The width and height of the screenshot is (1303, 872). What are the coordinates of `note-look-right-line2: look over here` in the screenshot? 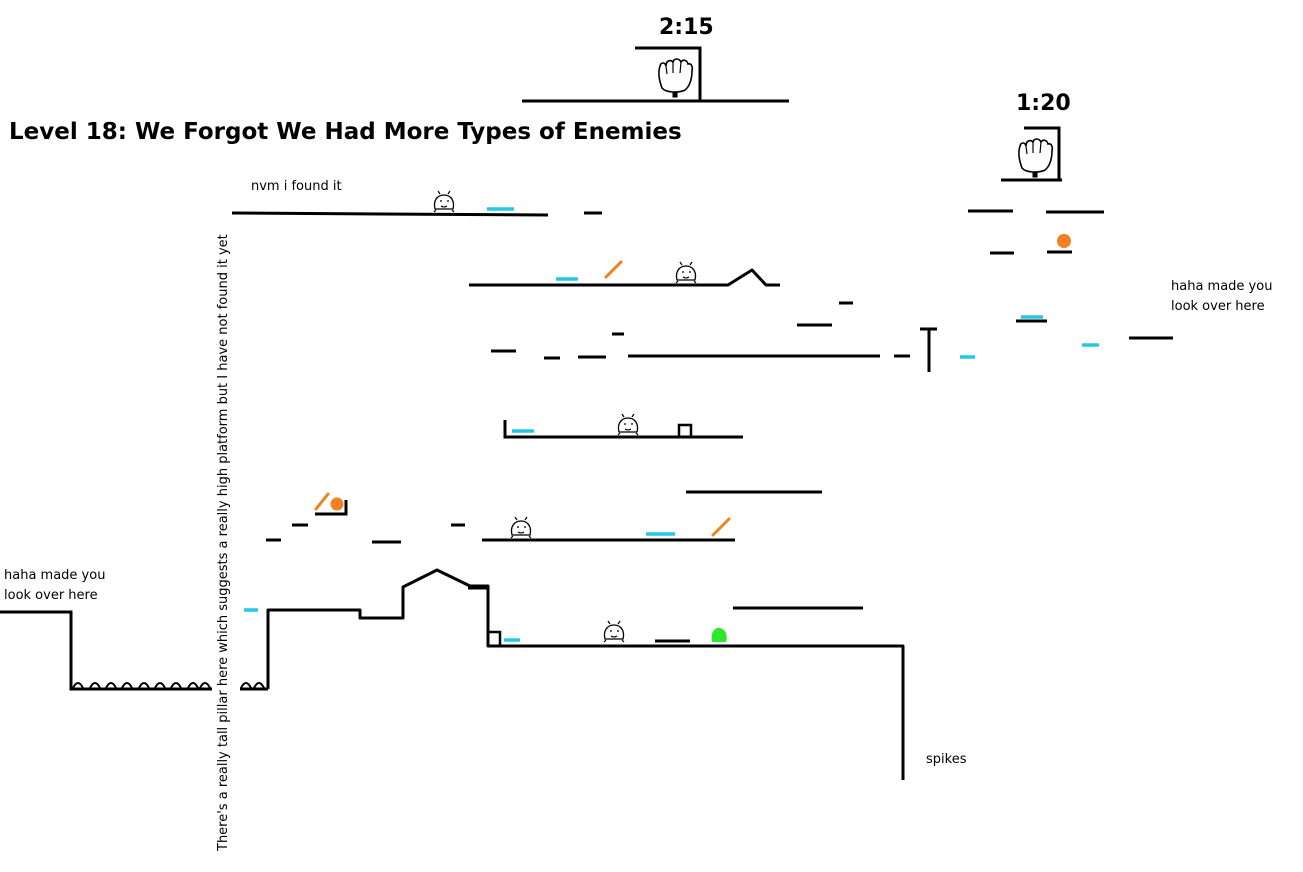 It's located at (1218, 306).